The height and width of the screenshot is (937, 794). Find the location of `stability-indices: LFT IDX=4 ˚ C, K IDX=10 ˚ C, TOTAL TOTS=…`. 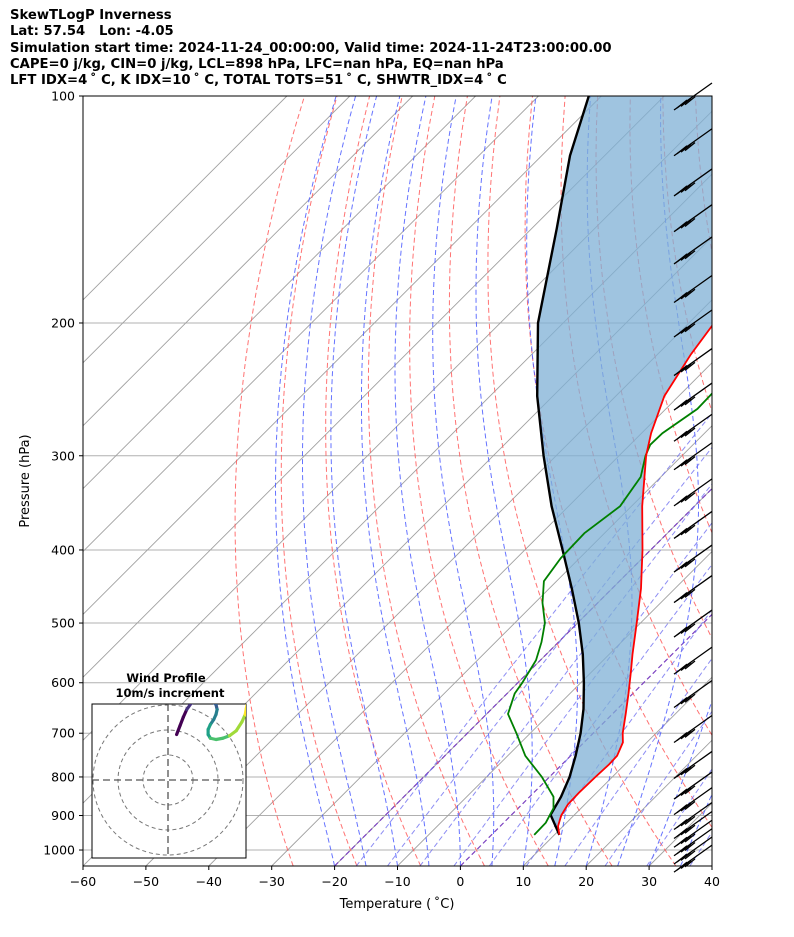

stability-indices: LFT IDX=4 ˚ C, K IDX=10 ˚ C, TOTAL TOTS=… is located at coordinates (258, 81).